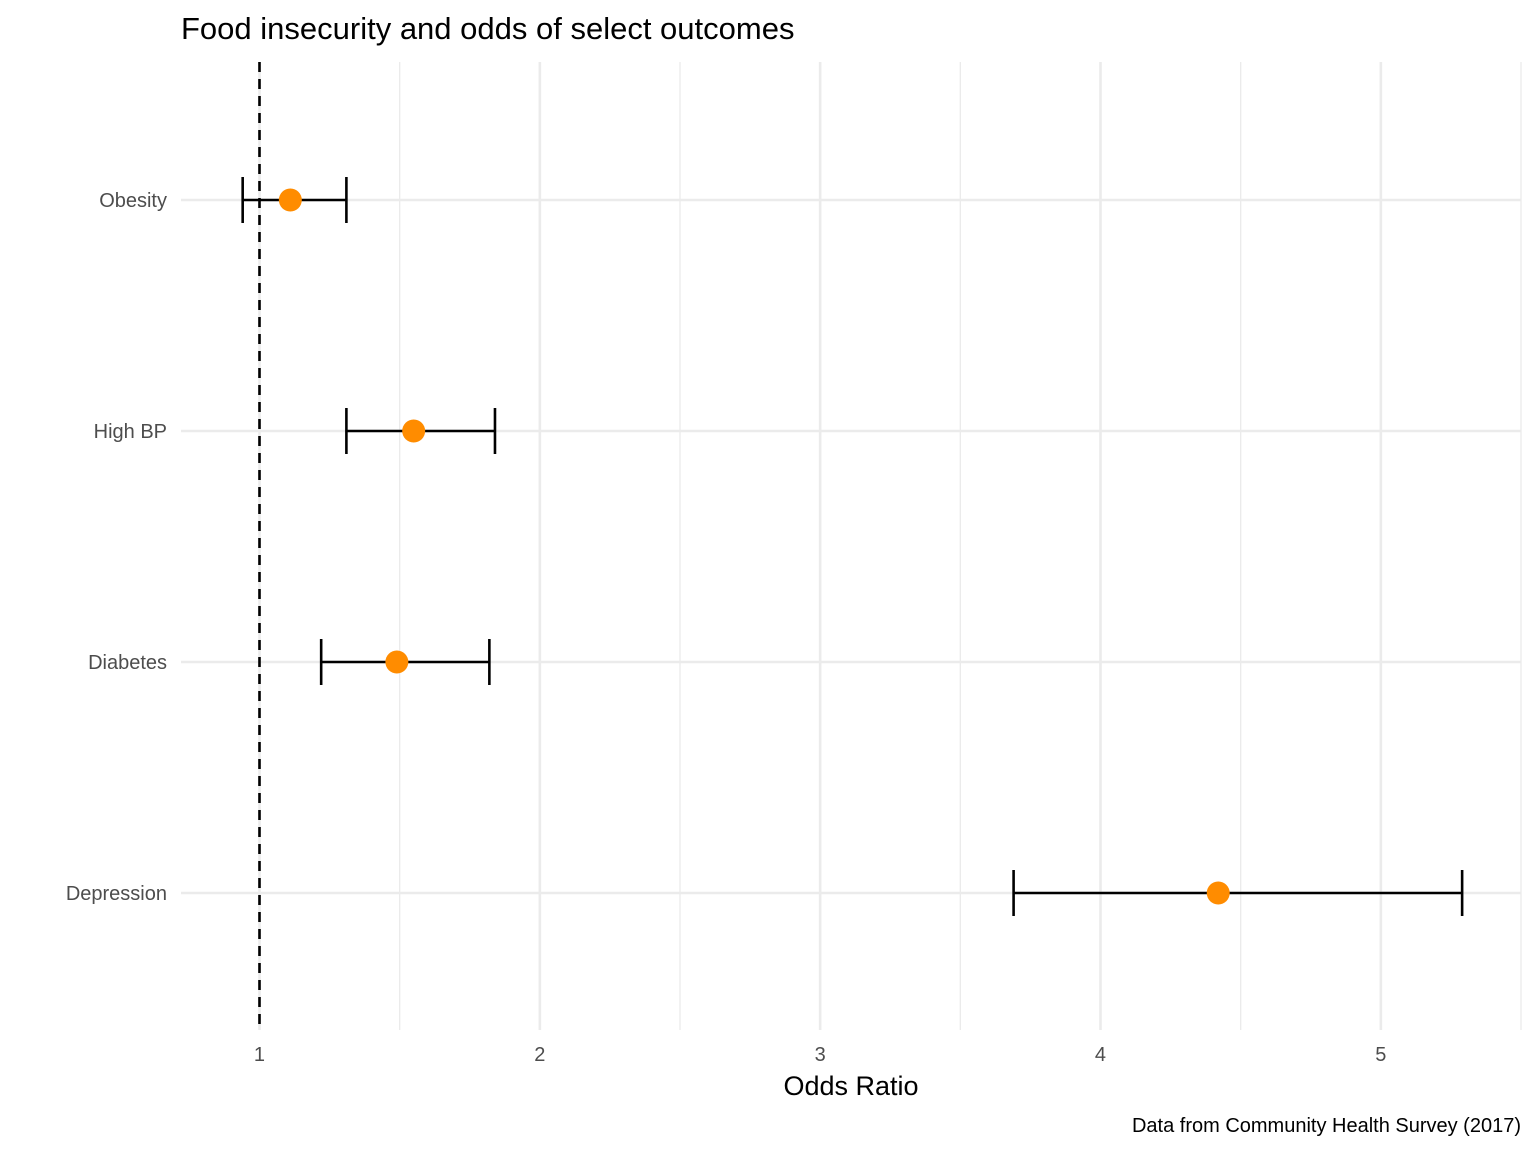  What do you see at coordinates (259, 1055) in the screenshot?
I see `x-tick-label: 1` at bounding box center [259, 1055].